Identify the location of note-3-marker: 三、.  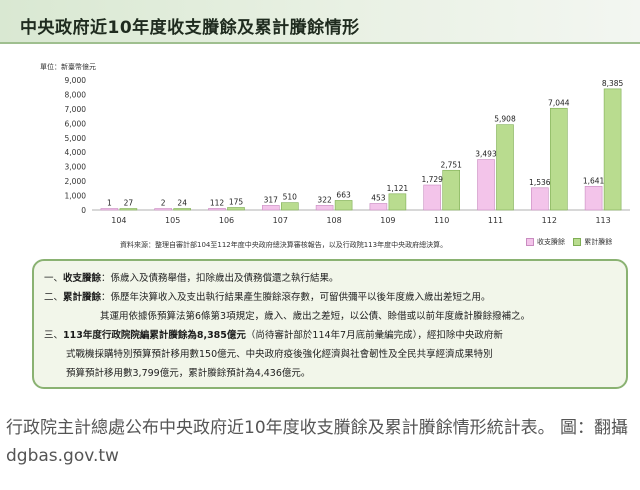
(54, 335).